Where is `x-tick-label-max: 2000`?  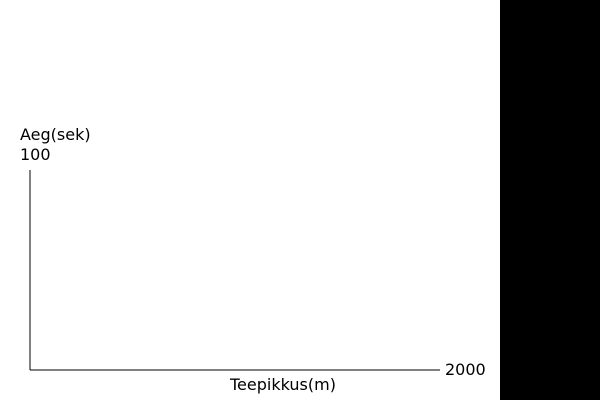 x-tick-label-max: 2000 is located at coordinates (465, 369).